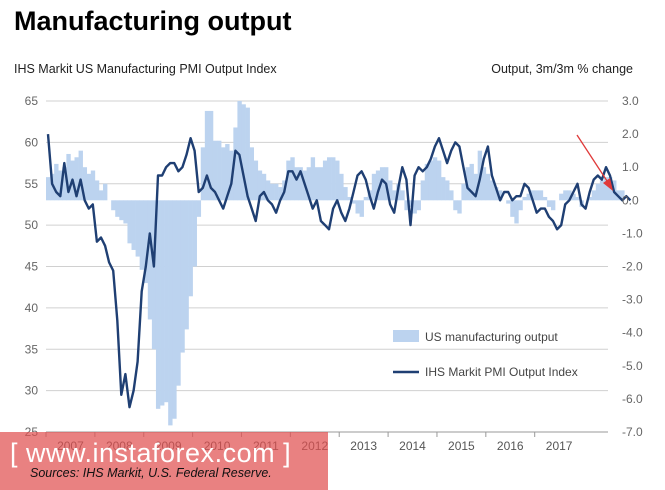 The width and height of the screenshot is (665, 490). Describe the element at coordinates (632, 333) in the screenshot. I see `right-tick-label: -4.0` at that location.